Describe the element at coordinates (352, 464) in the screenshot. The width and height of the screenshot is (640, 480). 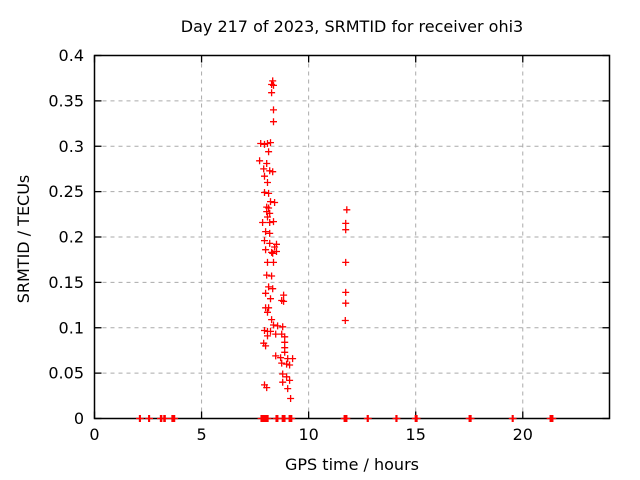
I see `x-axis-label: GPS time / hours` at that location.